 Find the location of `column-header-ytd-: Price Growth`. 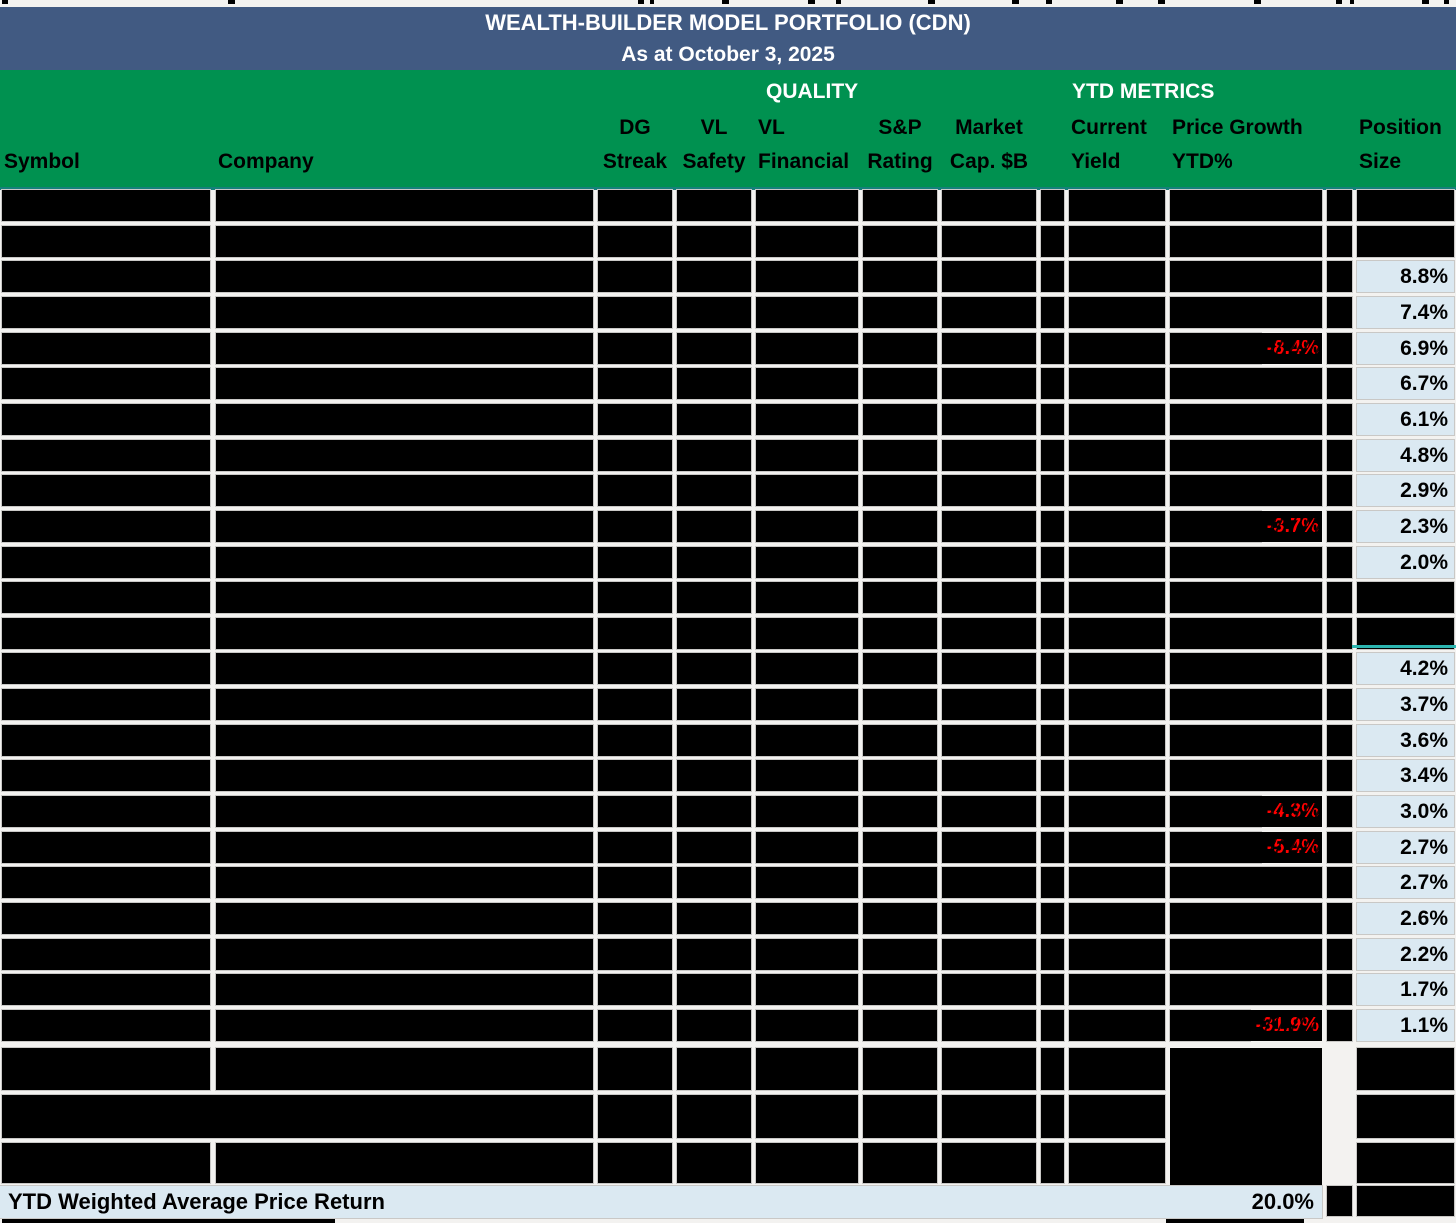

column-header-ytd-: Price Growth is located at coordinates (1237, 127).